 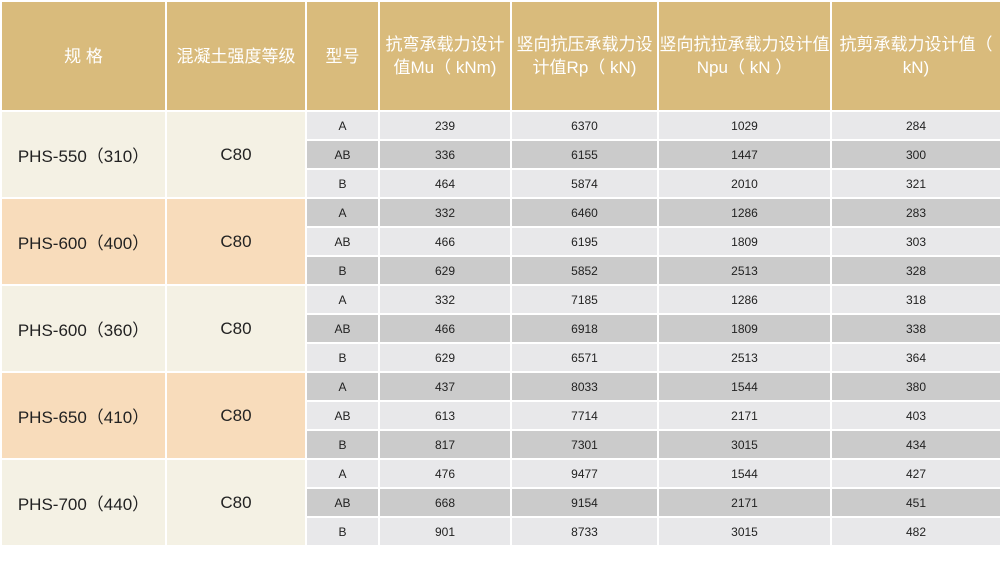 I want to click on rp-cell: 7301, so click(x=584, y=444).